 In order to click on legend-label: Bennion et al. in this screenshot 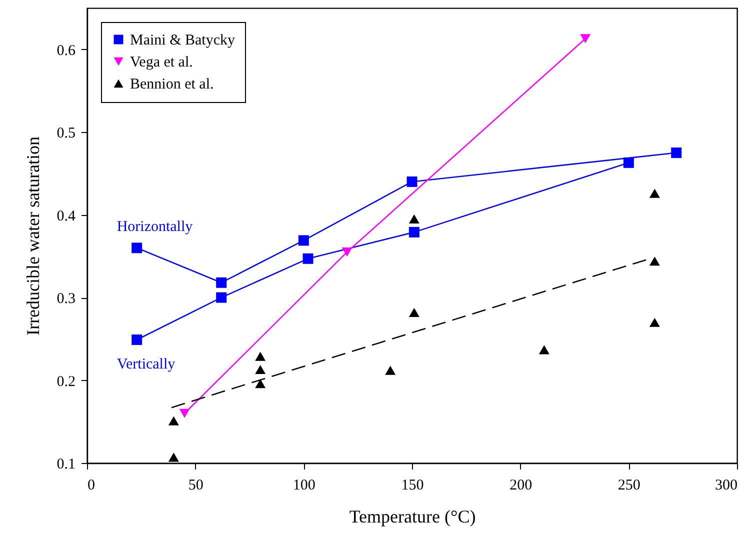, I will do `click(172, 84)`.